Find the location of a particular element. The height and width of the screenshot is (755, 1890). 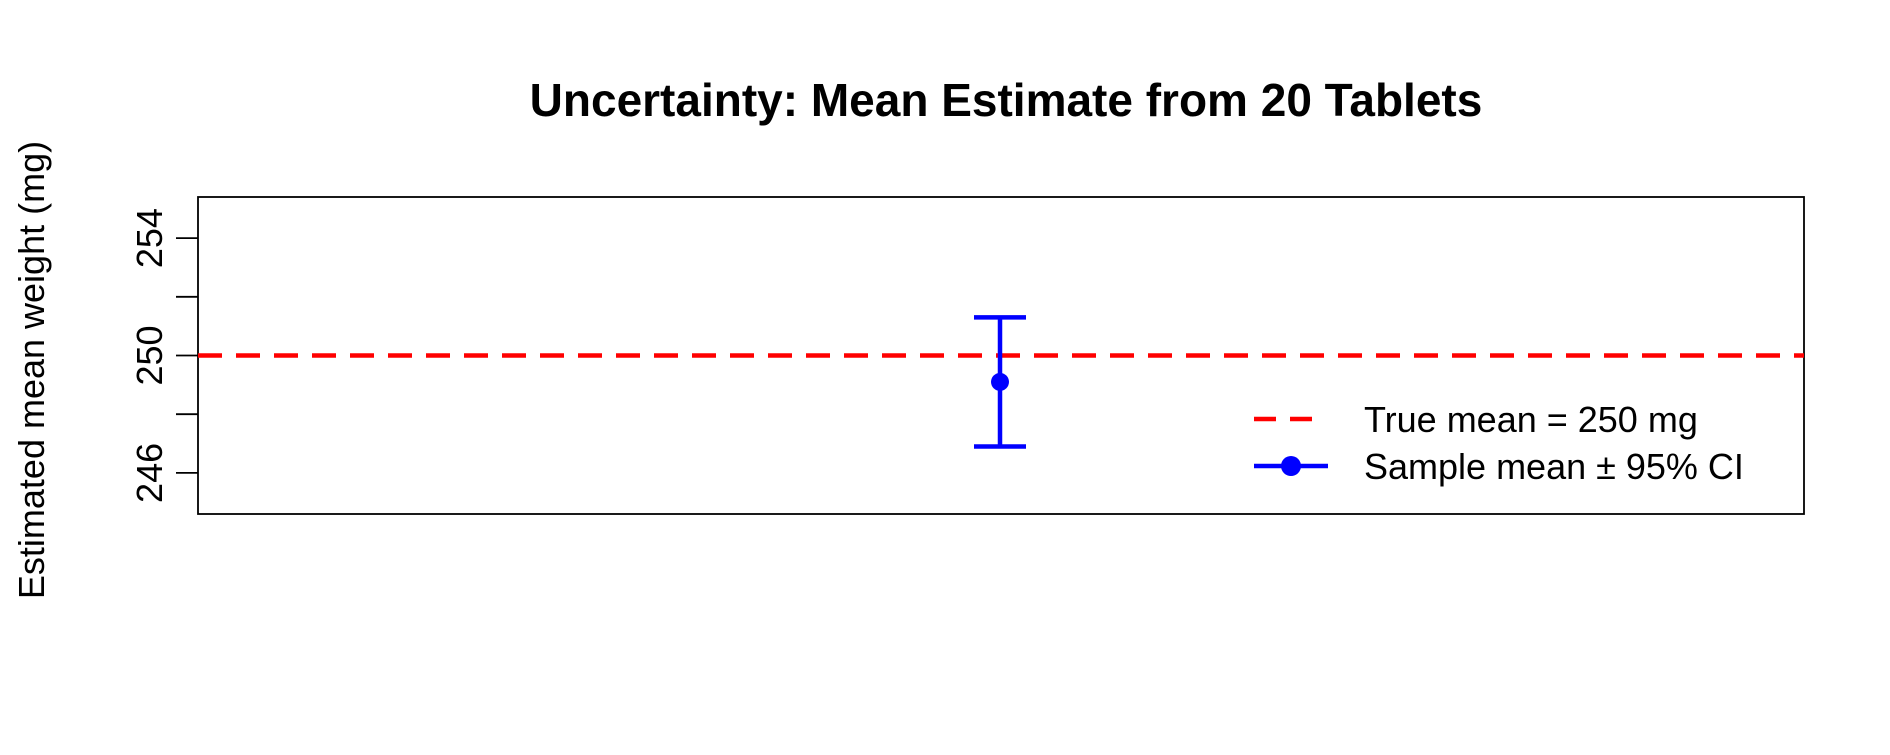

legend-sample-mean-label: Sample mean ± 95% CI is located at coordinates (1554, 466).